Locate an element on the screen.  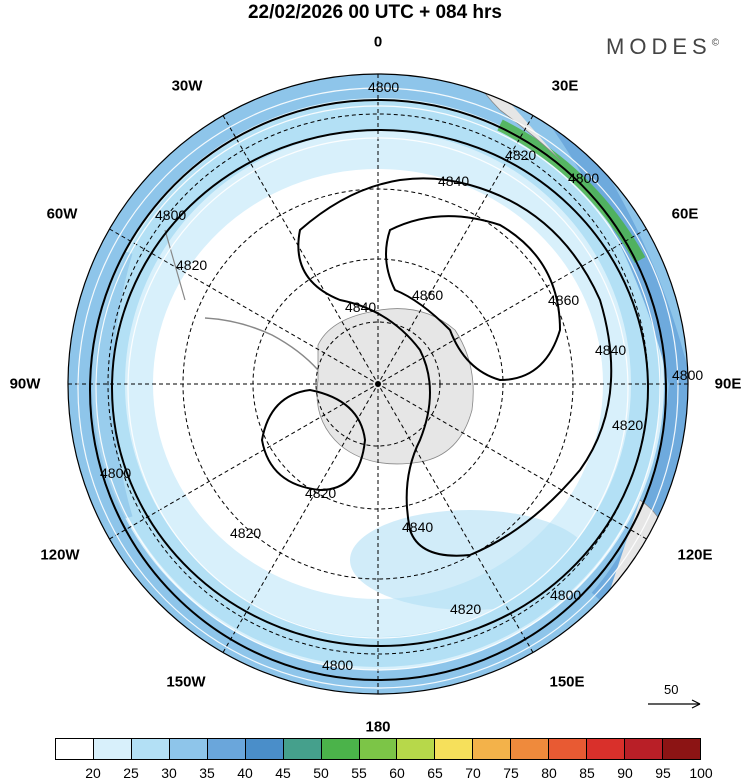
colorbar-tick-label: 85 is located at coordinates (587, 773).